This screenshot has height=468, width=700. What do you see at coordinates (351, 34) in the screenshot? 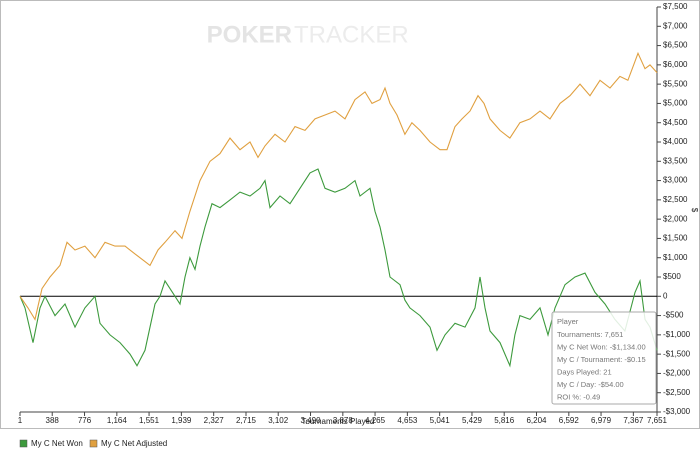
I see `watermark: TRACKER` at bounding box center [351, 34].